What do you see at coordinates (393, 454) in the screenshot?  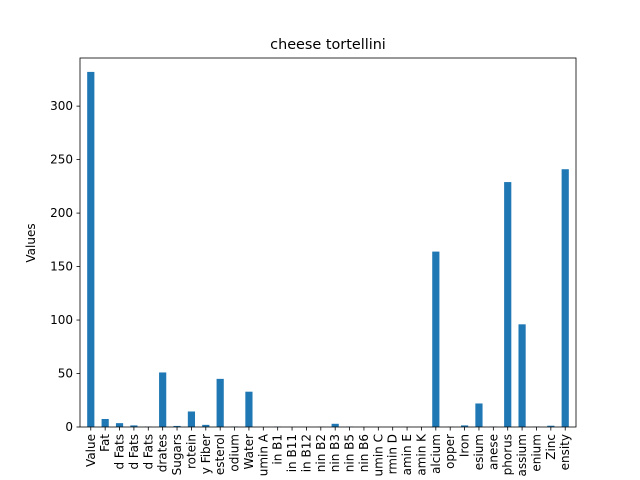 I see `x-tick-label: rmin D` at bounding box center [393, 454].